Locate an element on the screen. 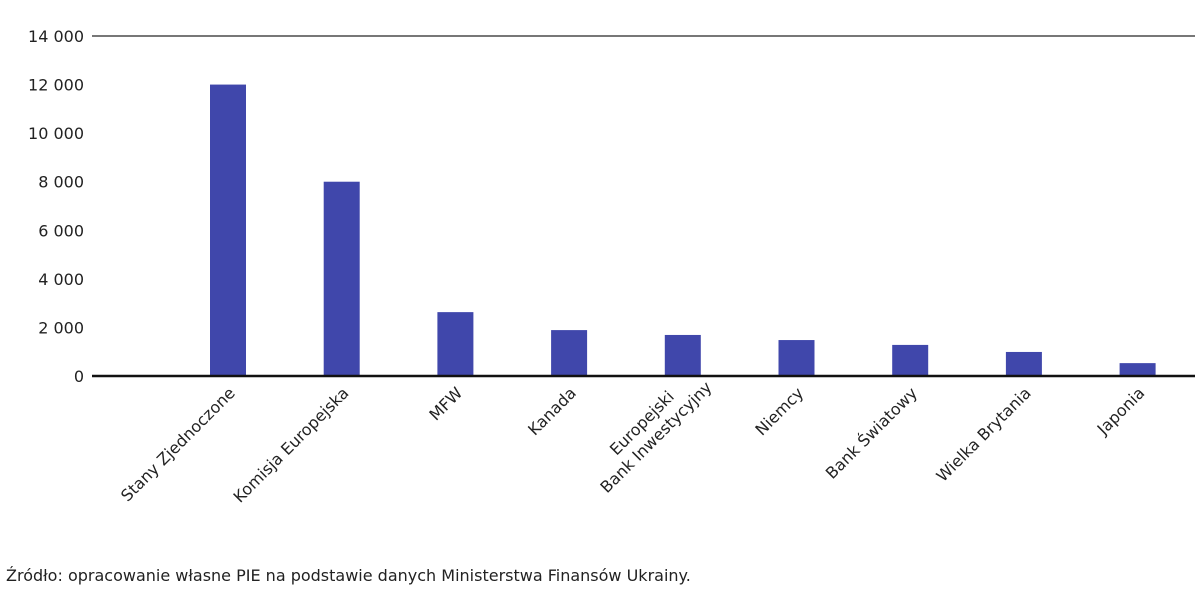 The image size is (1197, 607). x-tick-label: MFW is located at coordinates (445, 403).